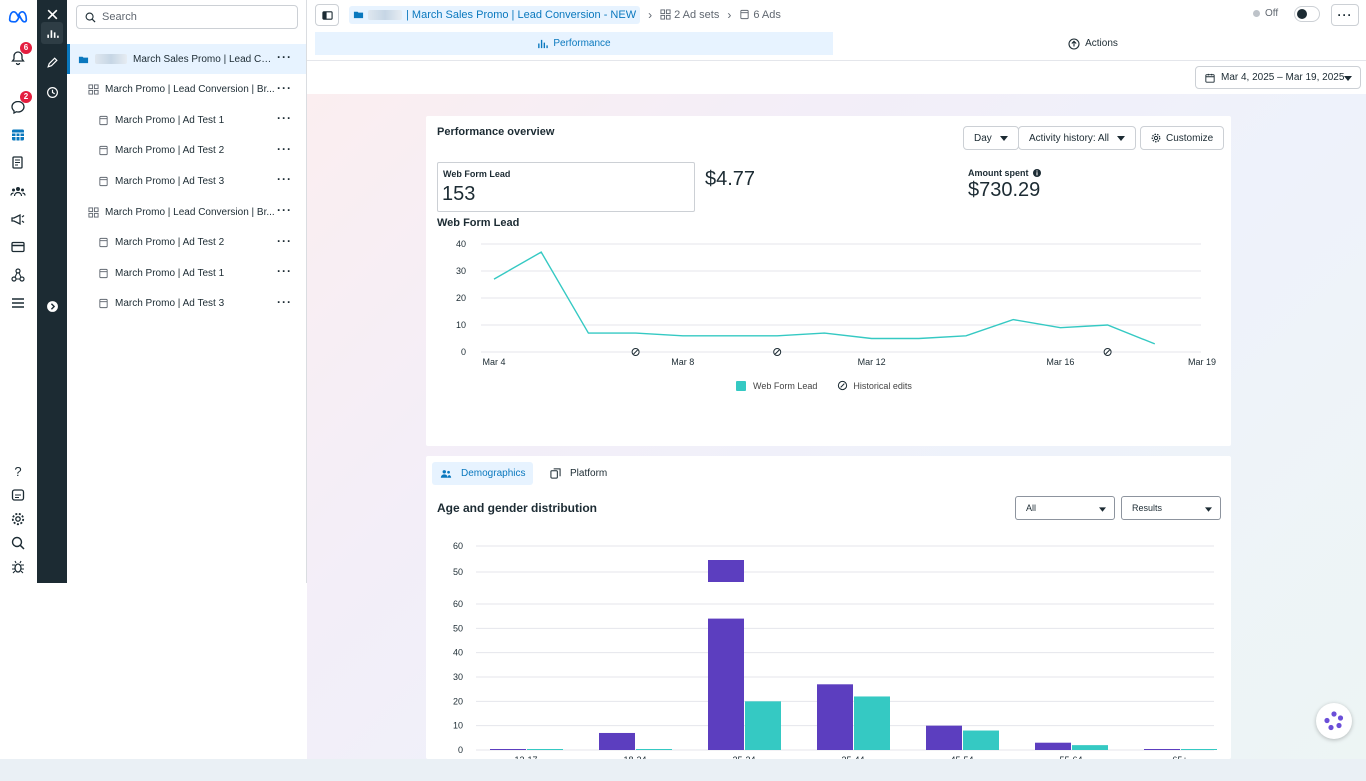 The image size is (1366, 781). What do you see at coordinates (1093, 43) in the screenshot?
I see `tab-actions: Actions` at bounding box center [1093, 43].